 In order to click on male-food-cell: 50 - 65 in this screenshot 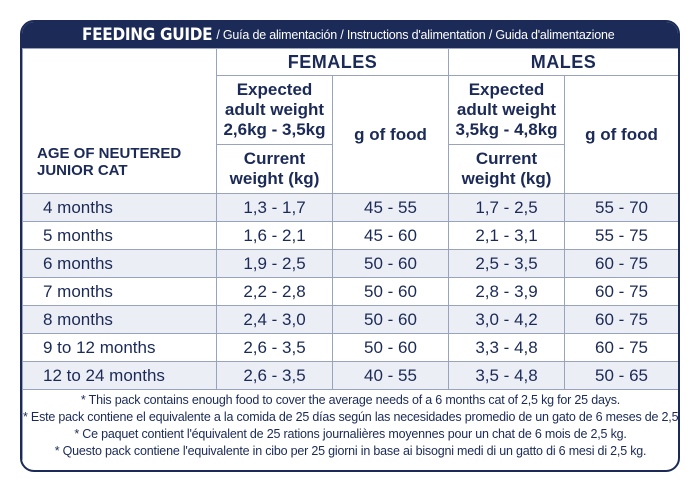, I will do `click(621, 375)`.